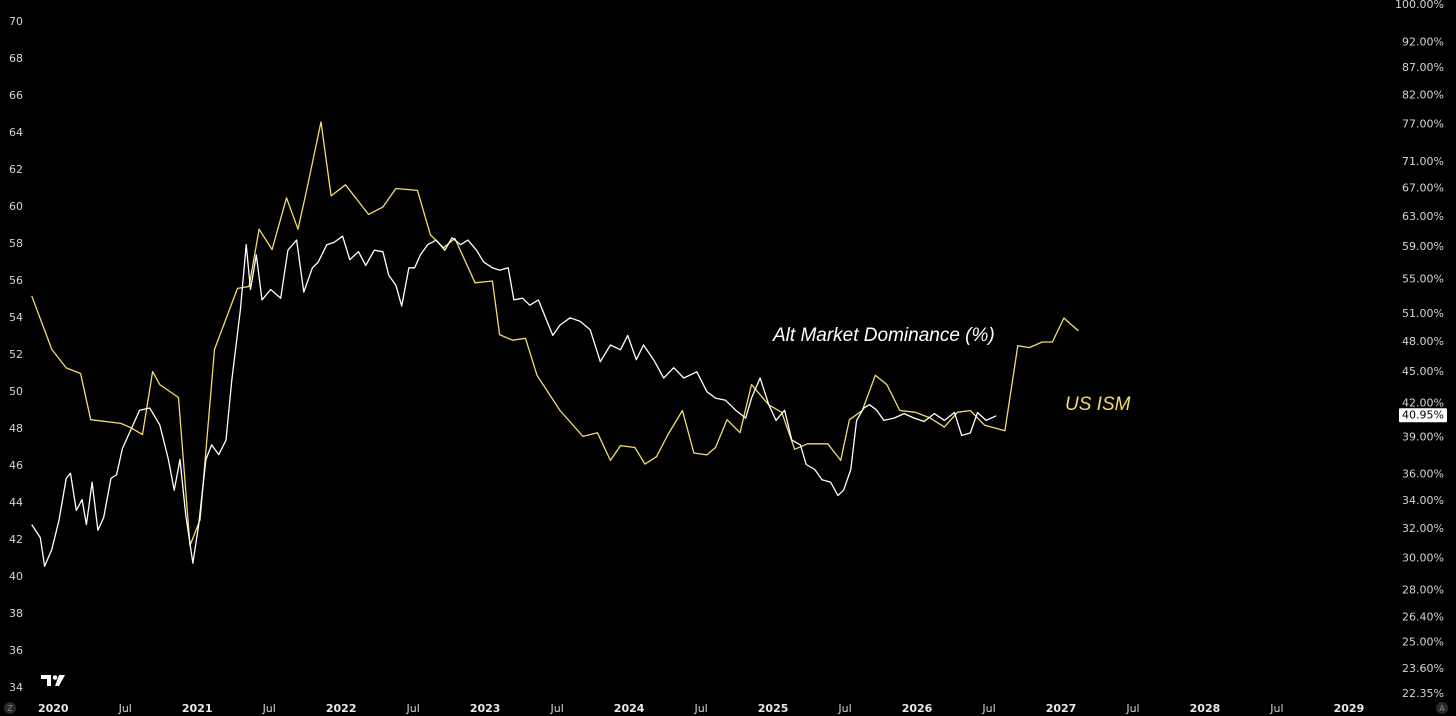  Describe the element at coordinates (1419, 5) in the screenshot. I see `y2-tick-label: 100.00%` at that location.